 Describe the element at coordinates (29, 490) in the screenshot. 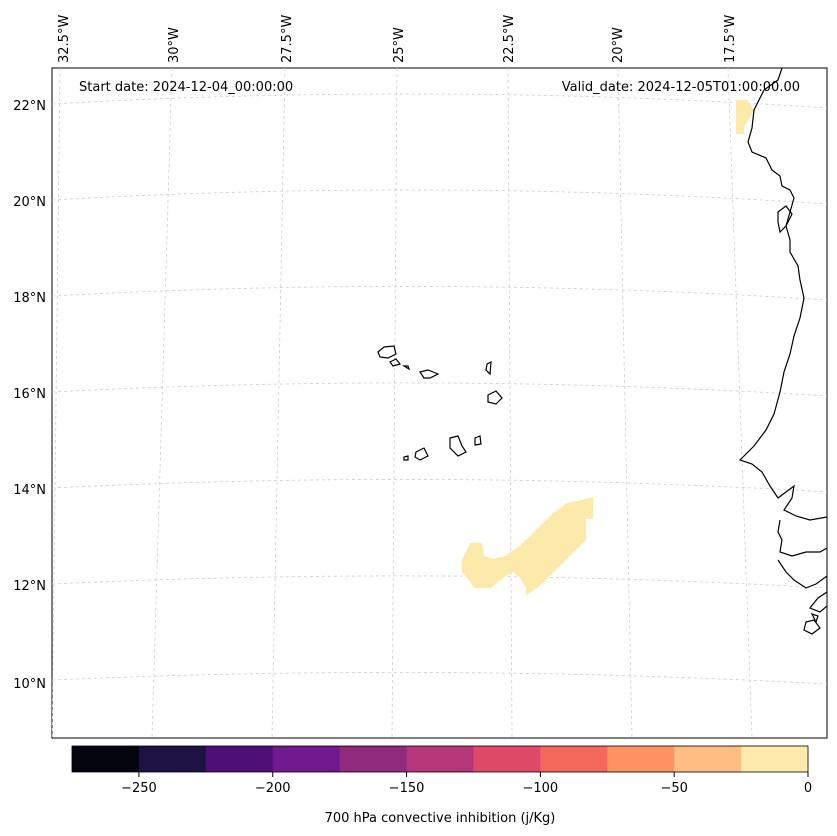

I see `lat-label: 14°N` at that location.